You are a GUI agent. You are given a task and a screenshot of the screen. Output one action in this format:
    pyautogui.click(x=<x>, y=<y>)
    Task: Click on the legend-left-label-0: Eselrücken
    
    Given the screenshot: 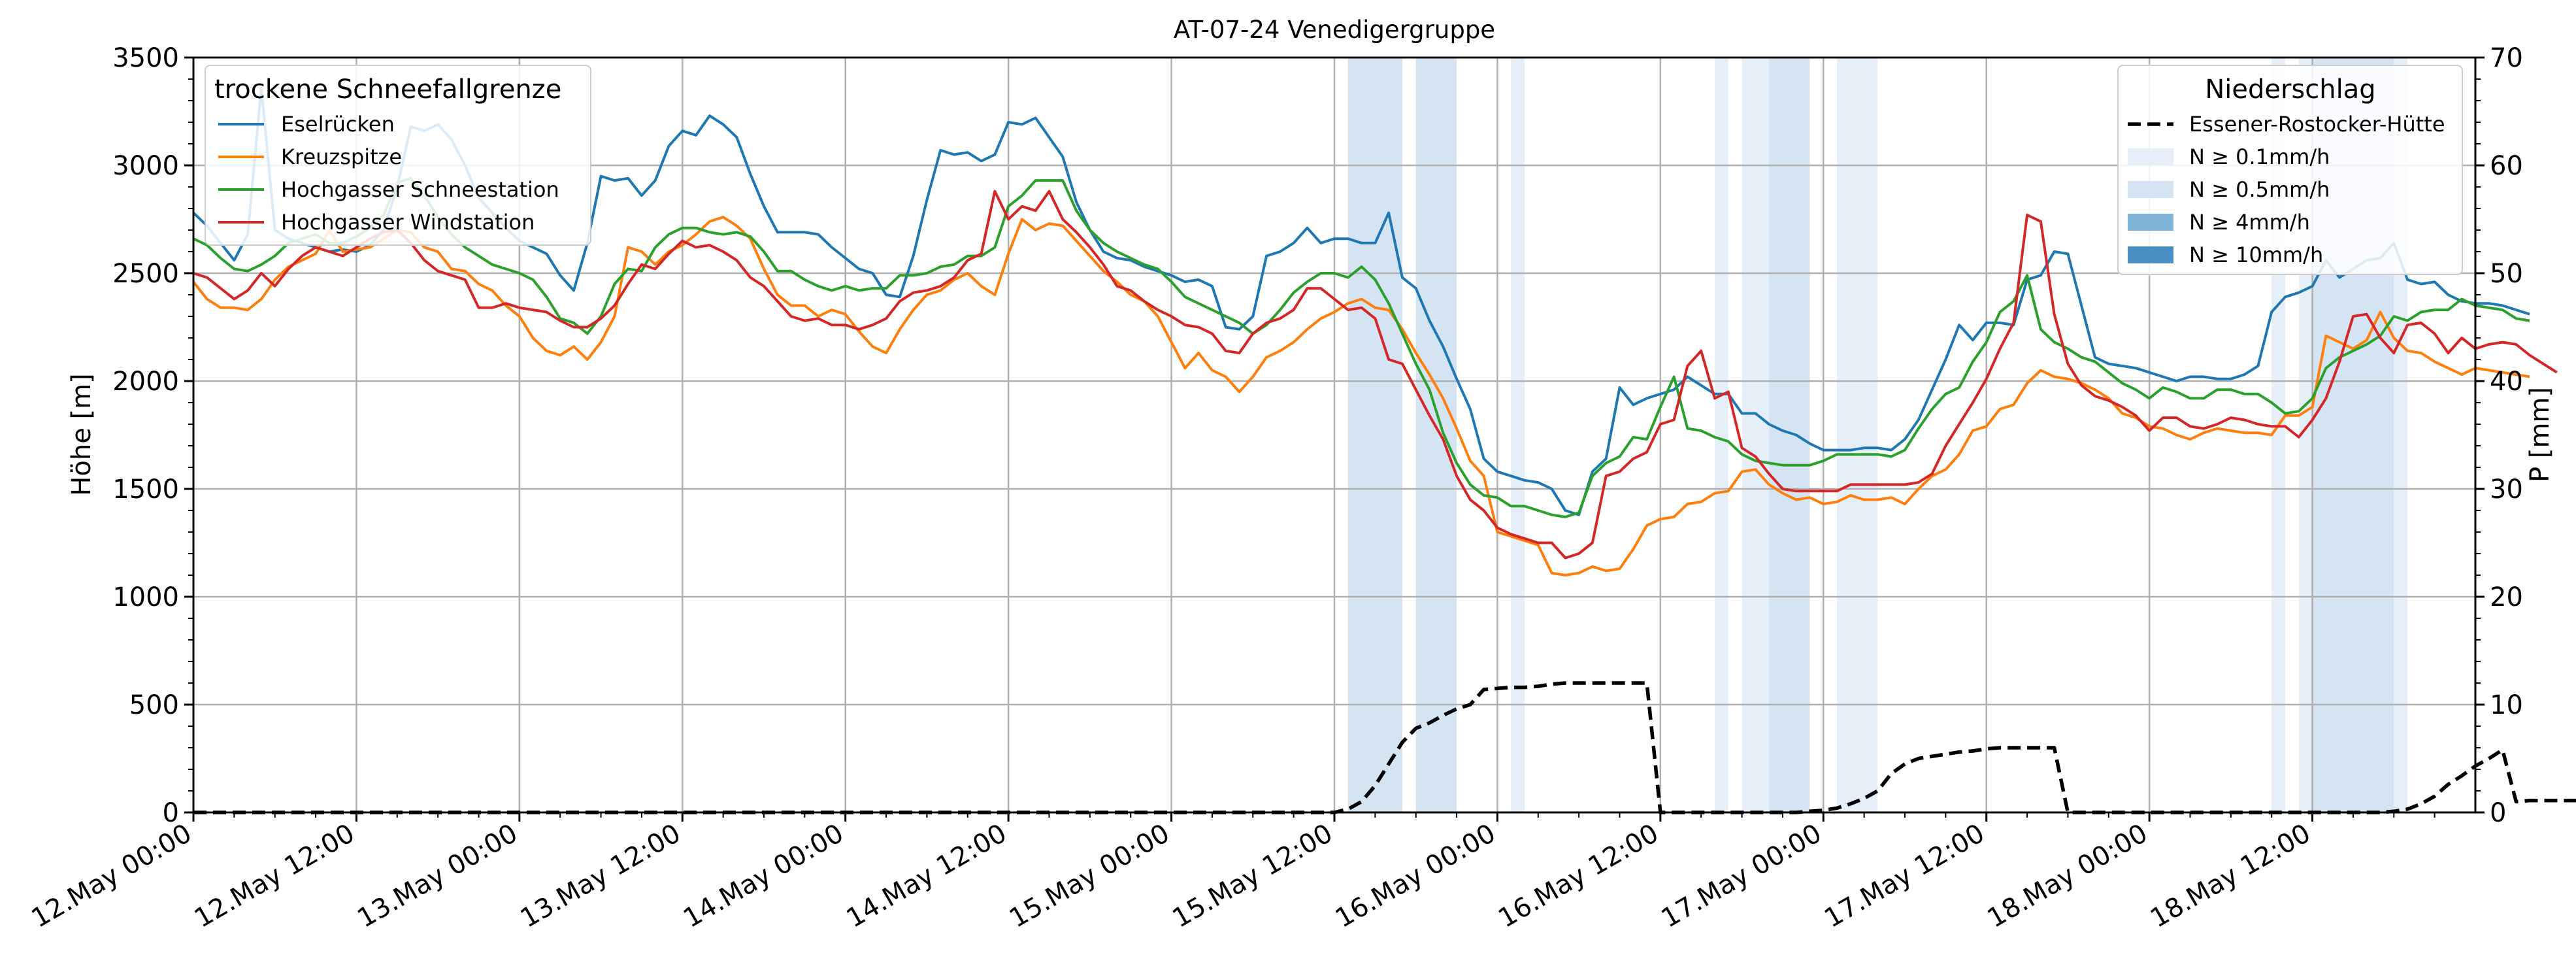 What is the action you would take?
    pyautogui.click(x=338, y=124)
    